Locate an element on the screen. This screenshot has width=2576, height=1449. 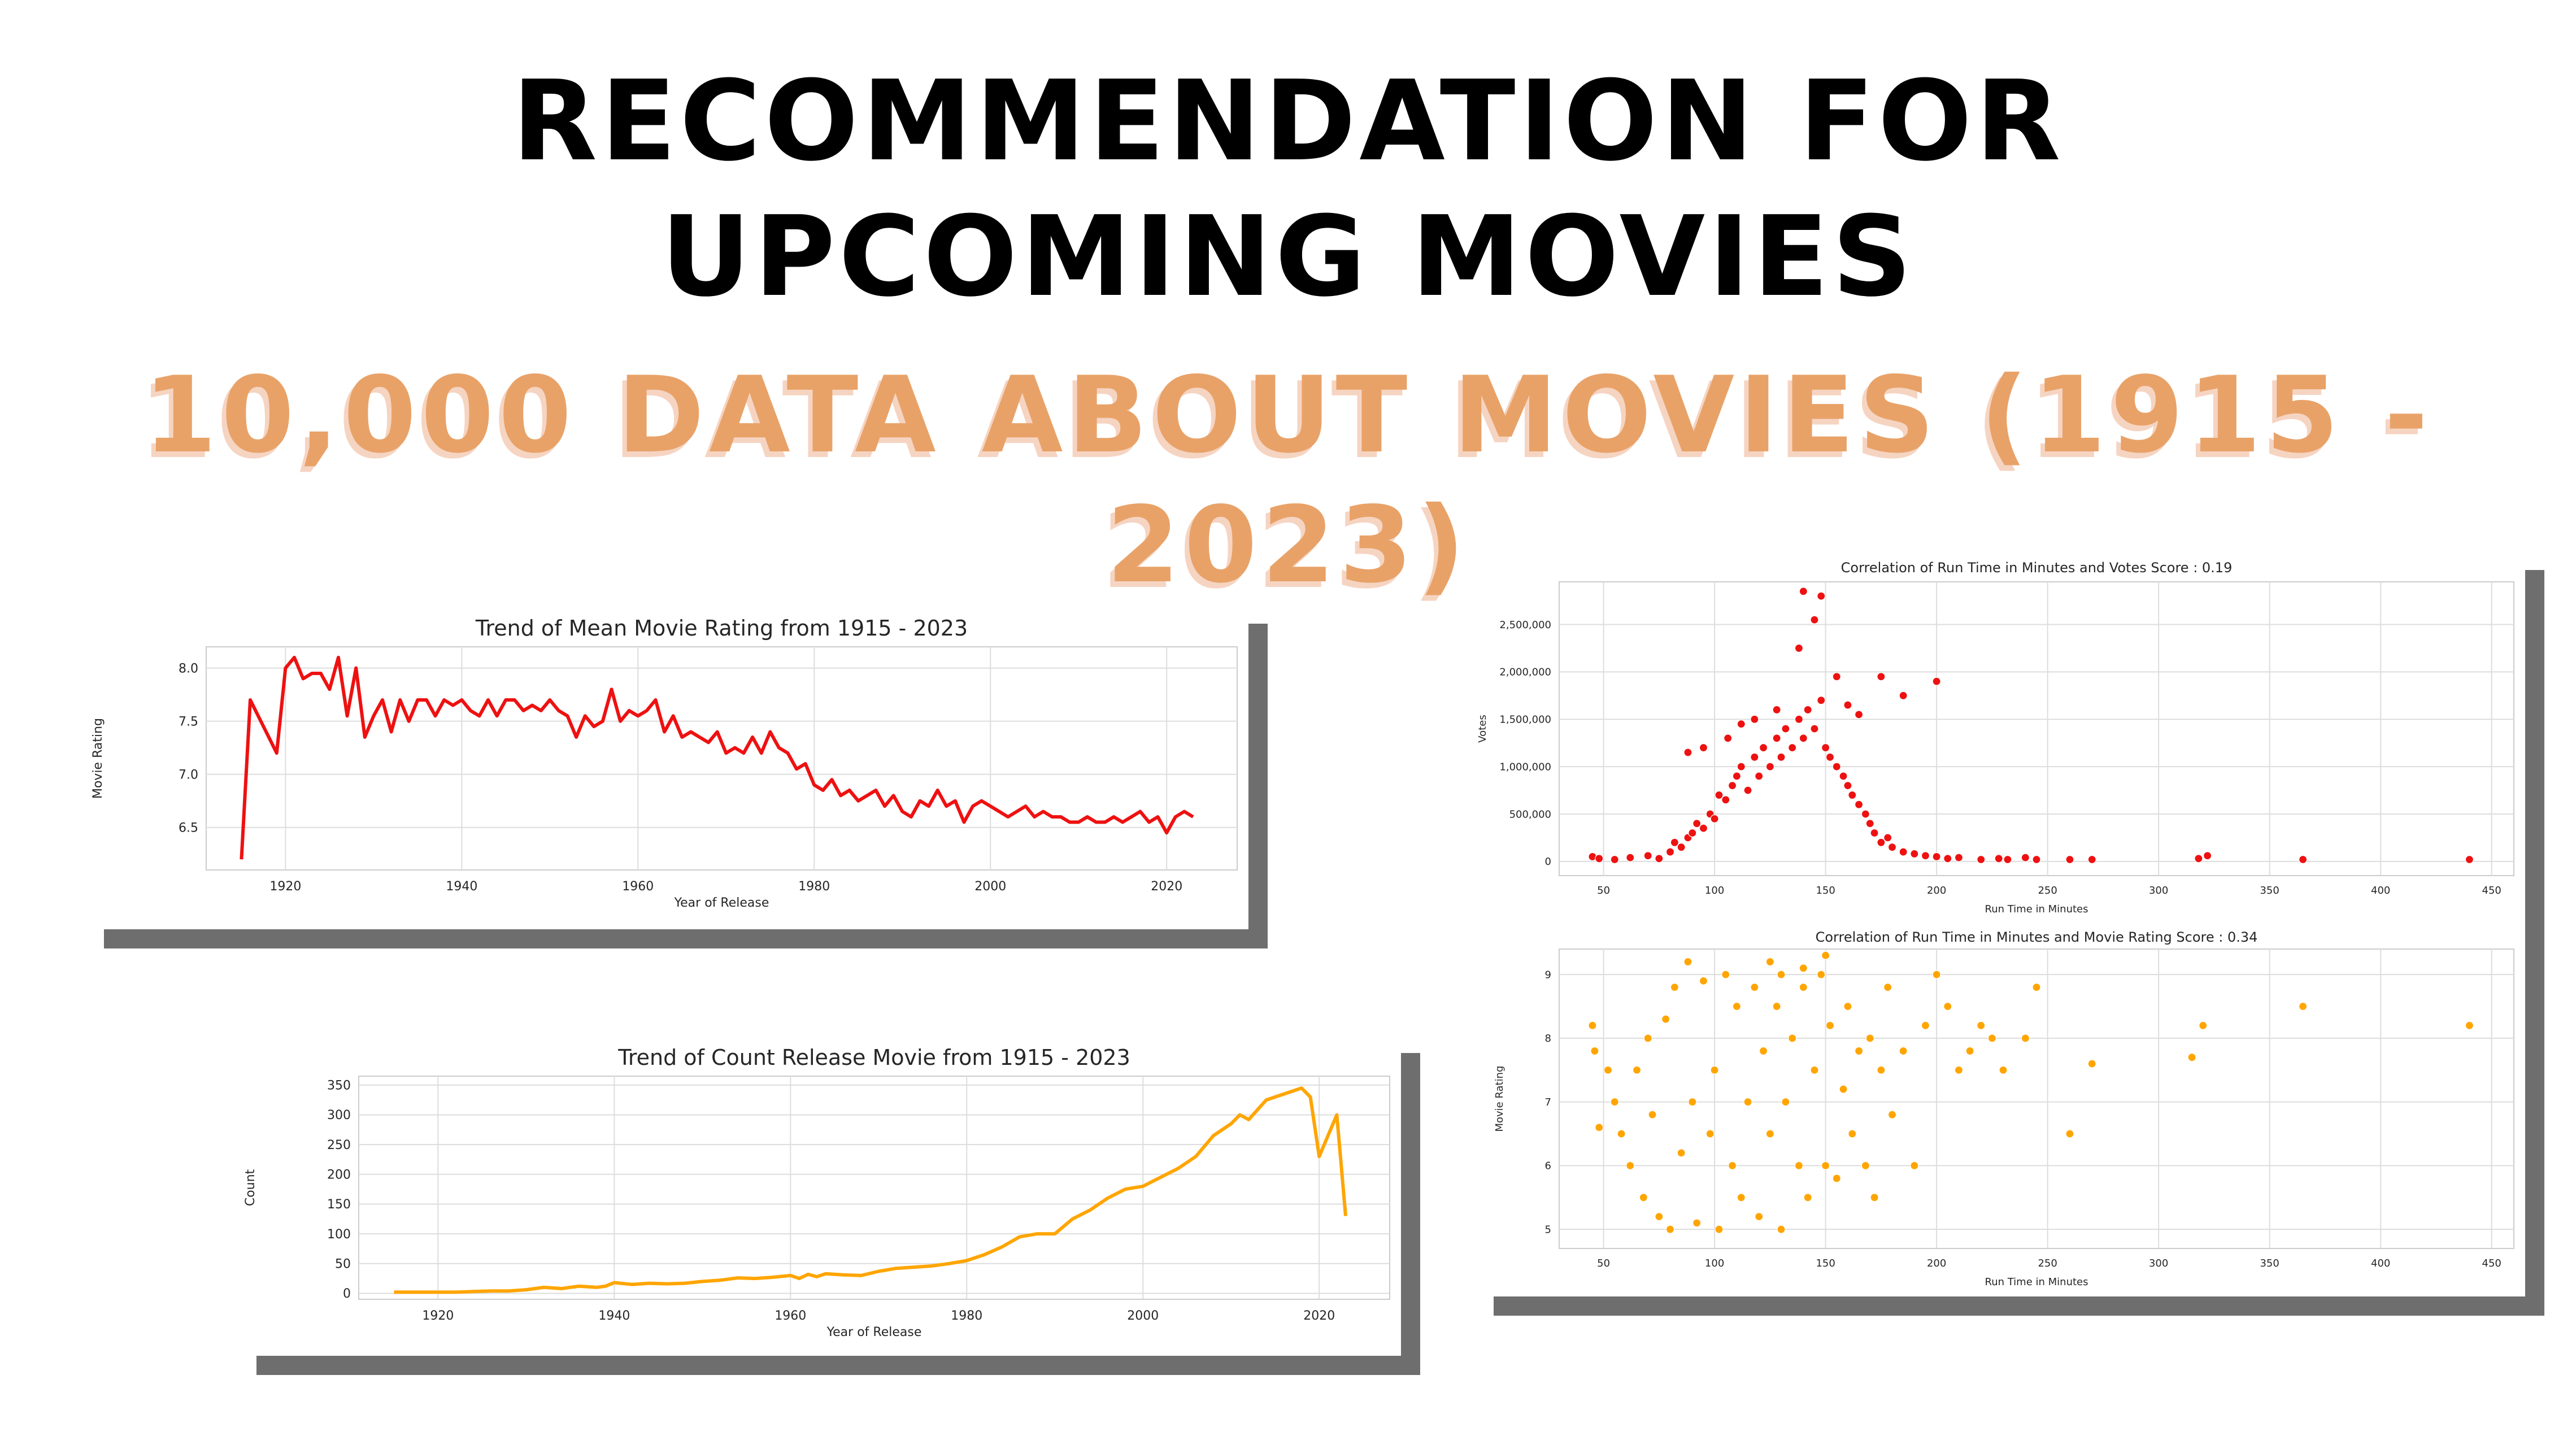
x-tick-label: 50 is located at coordinates (1603, 891).